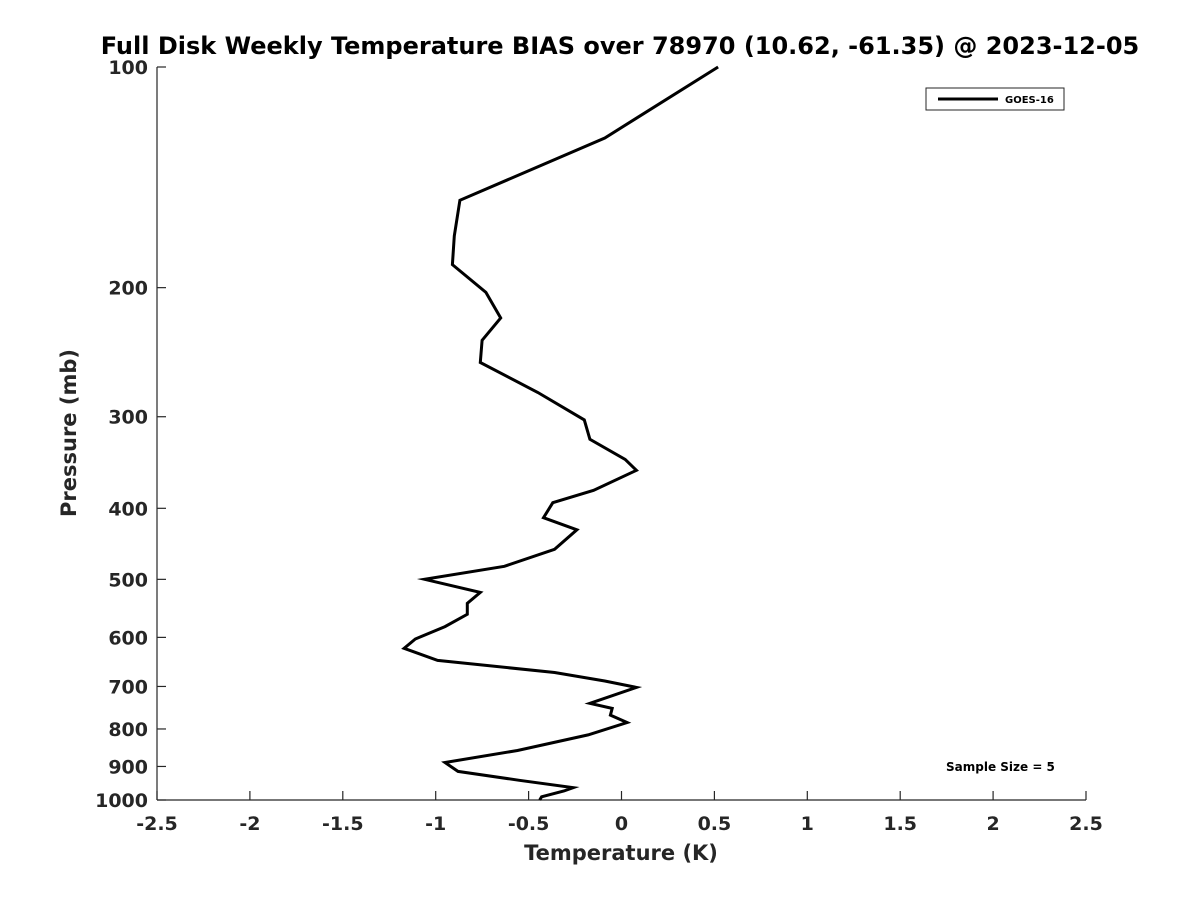  I want to click on y-tick-label: 100, so click(128, 68).